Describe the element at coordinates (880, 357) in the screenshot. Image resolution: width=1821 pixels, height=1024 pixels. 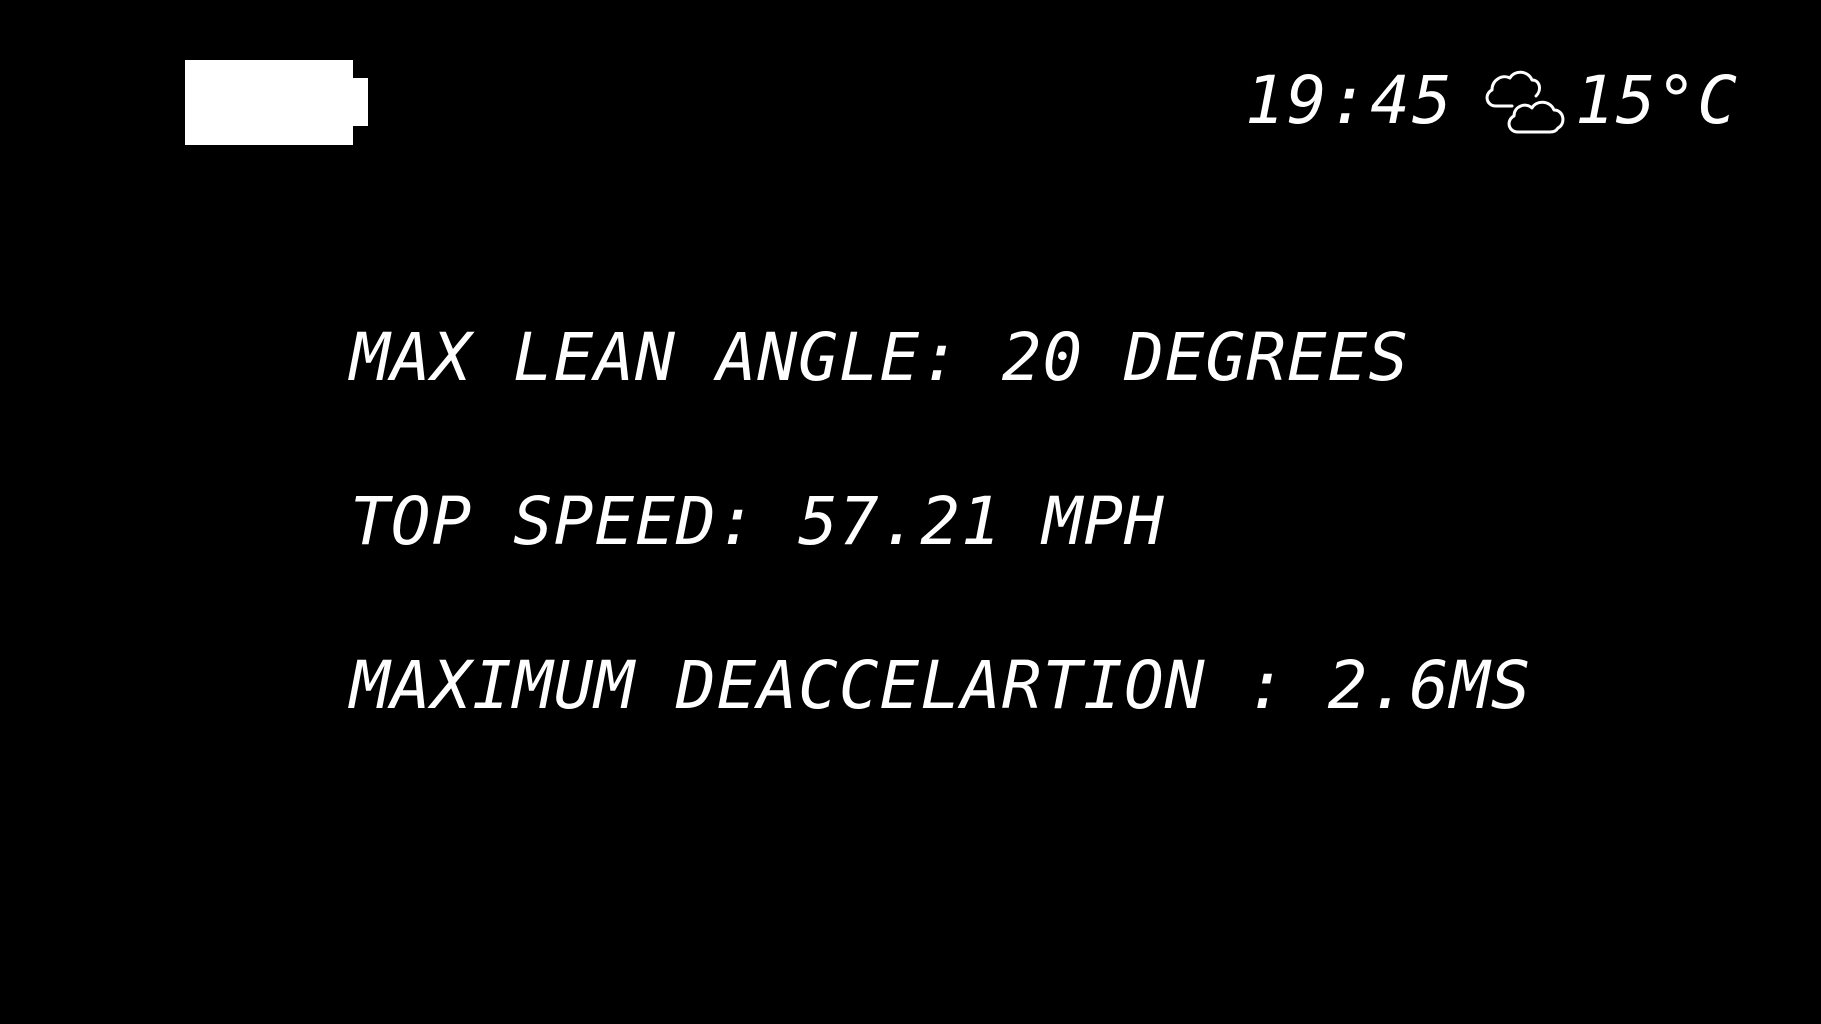
I see `max-lean-angle-stat: MAX LEAN ANGLE: 20 DEGREES` at that location.